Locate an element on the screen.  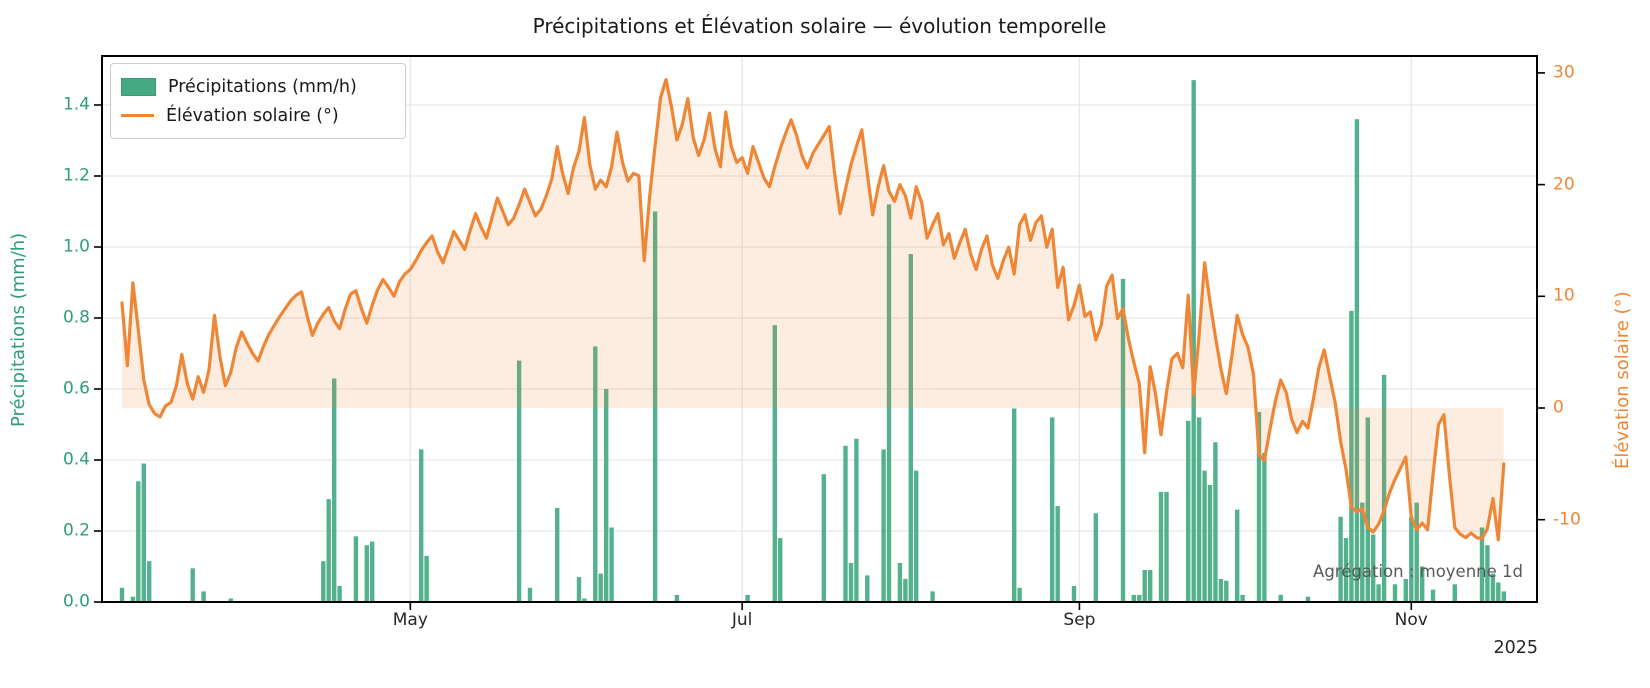
line-swatch-icon is located at coordinates (137, 115).